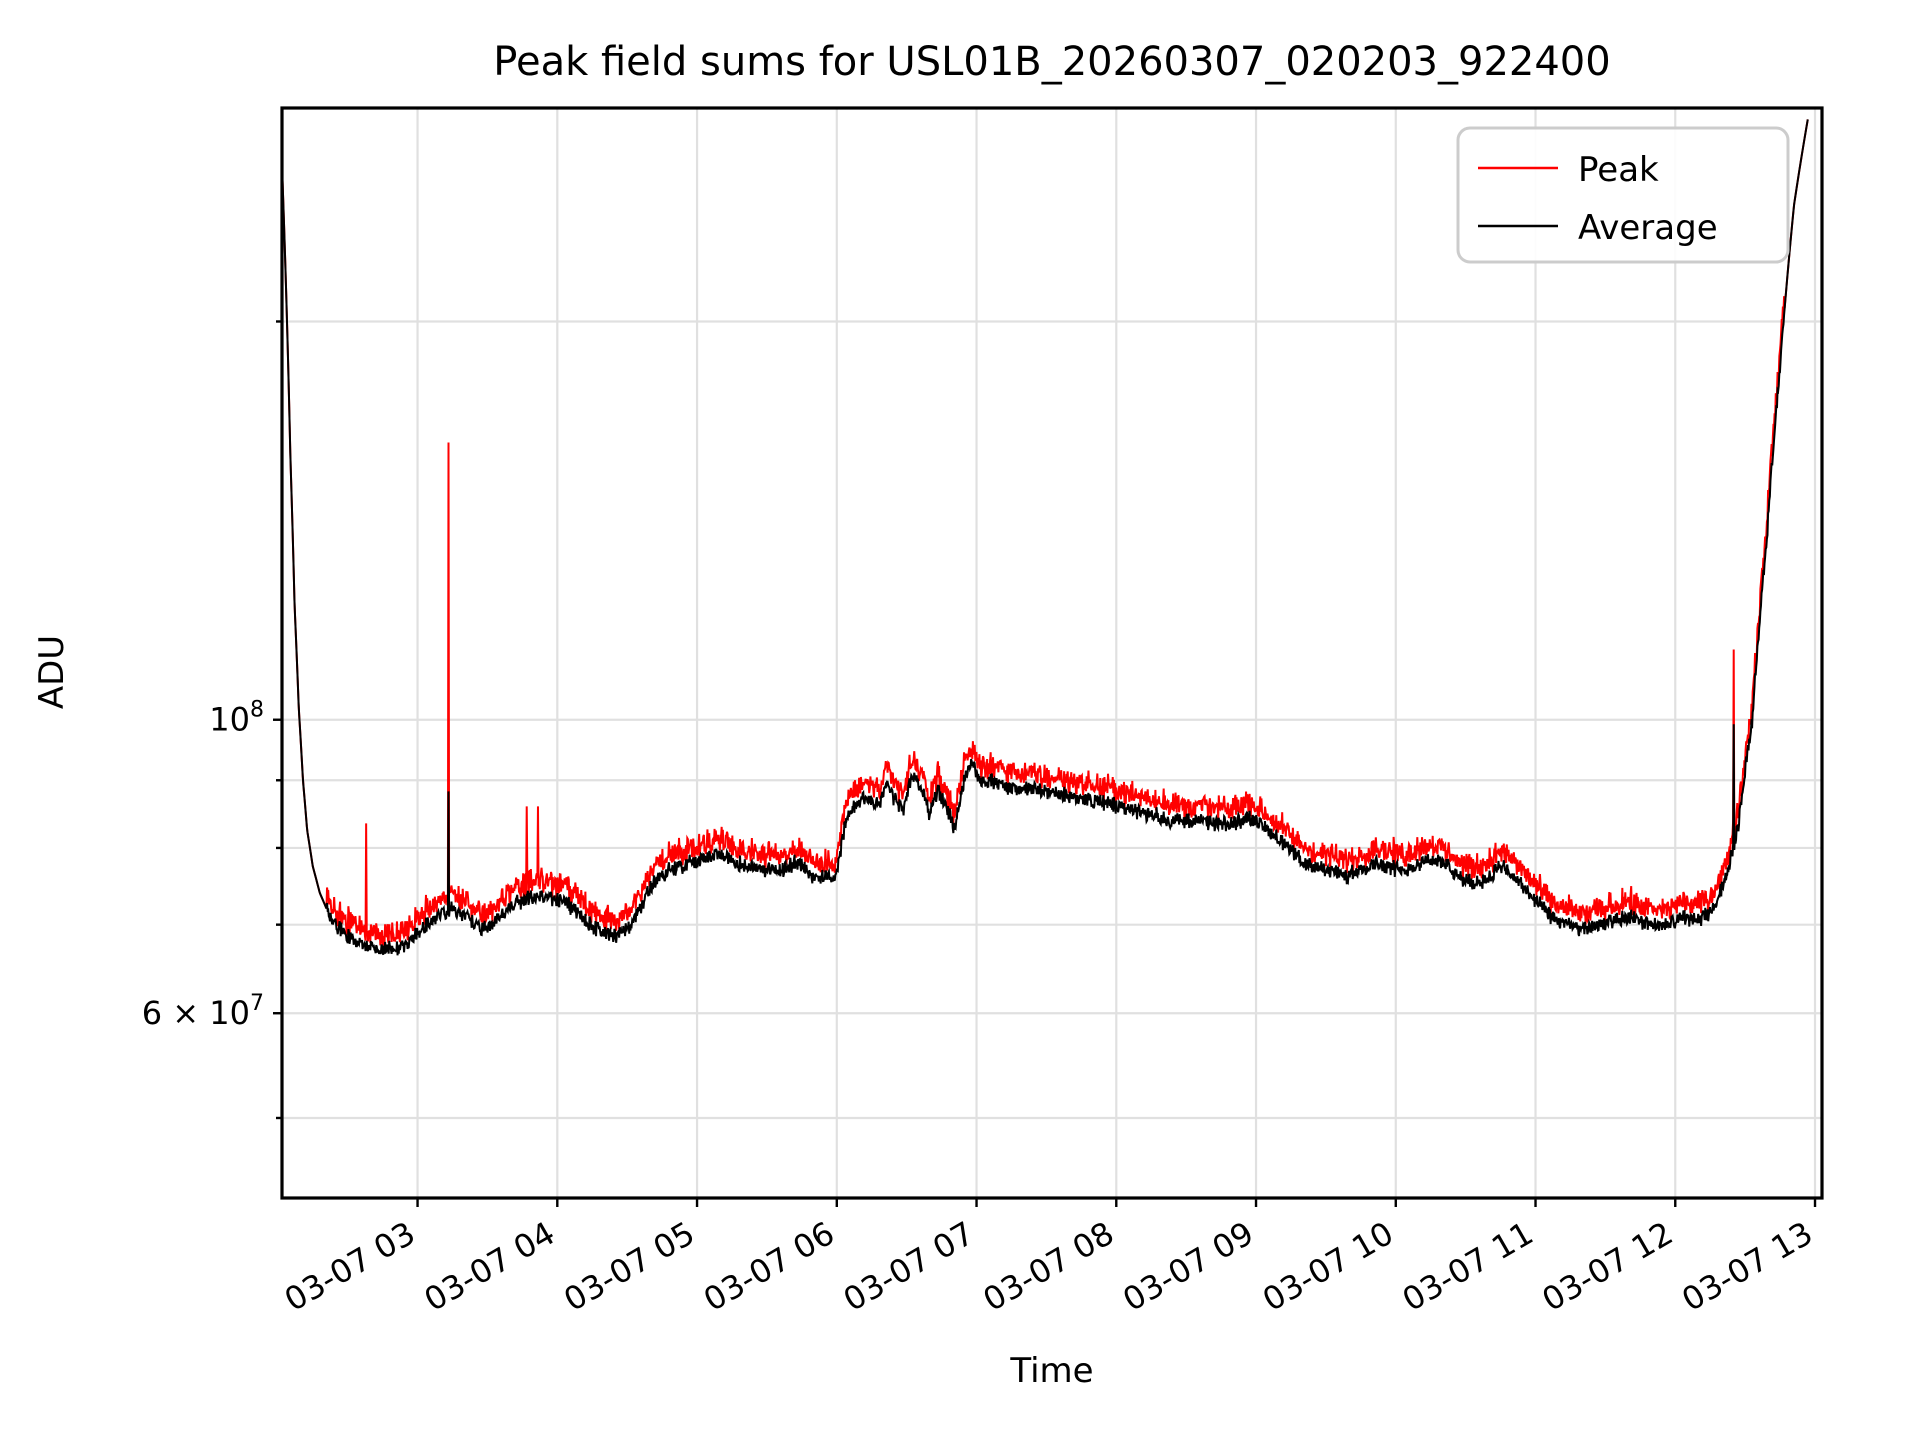 This screenshot has width=1920, height=1440. Describe the element at coordinates (1648, 228) in the screenshot. I see `legend-label-average: Average` at that location.